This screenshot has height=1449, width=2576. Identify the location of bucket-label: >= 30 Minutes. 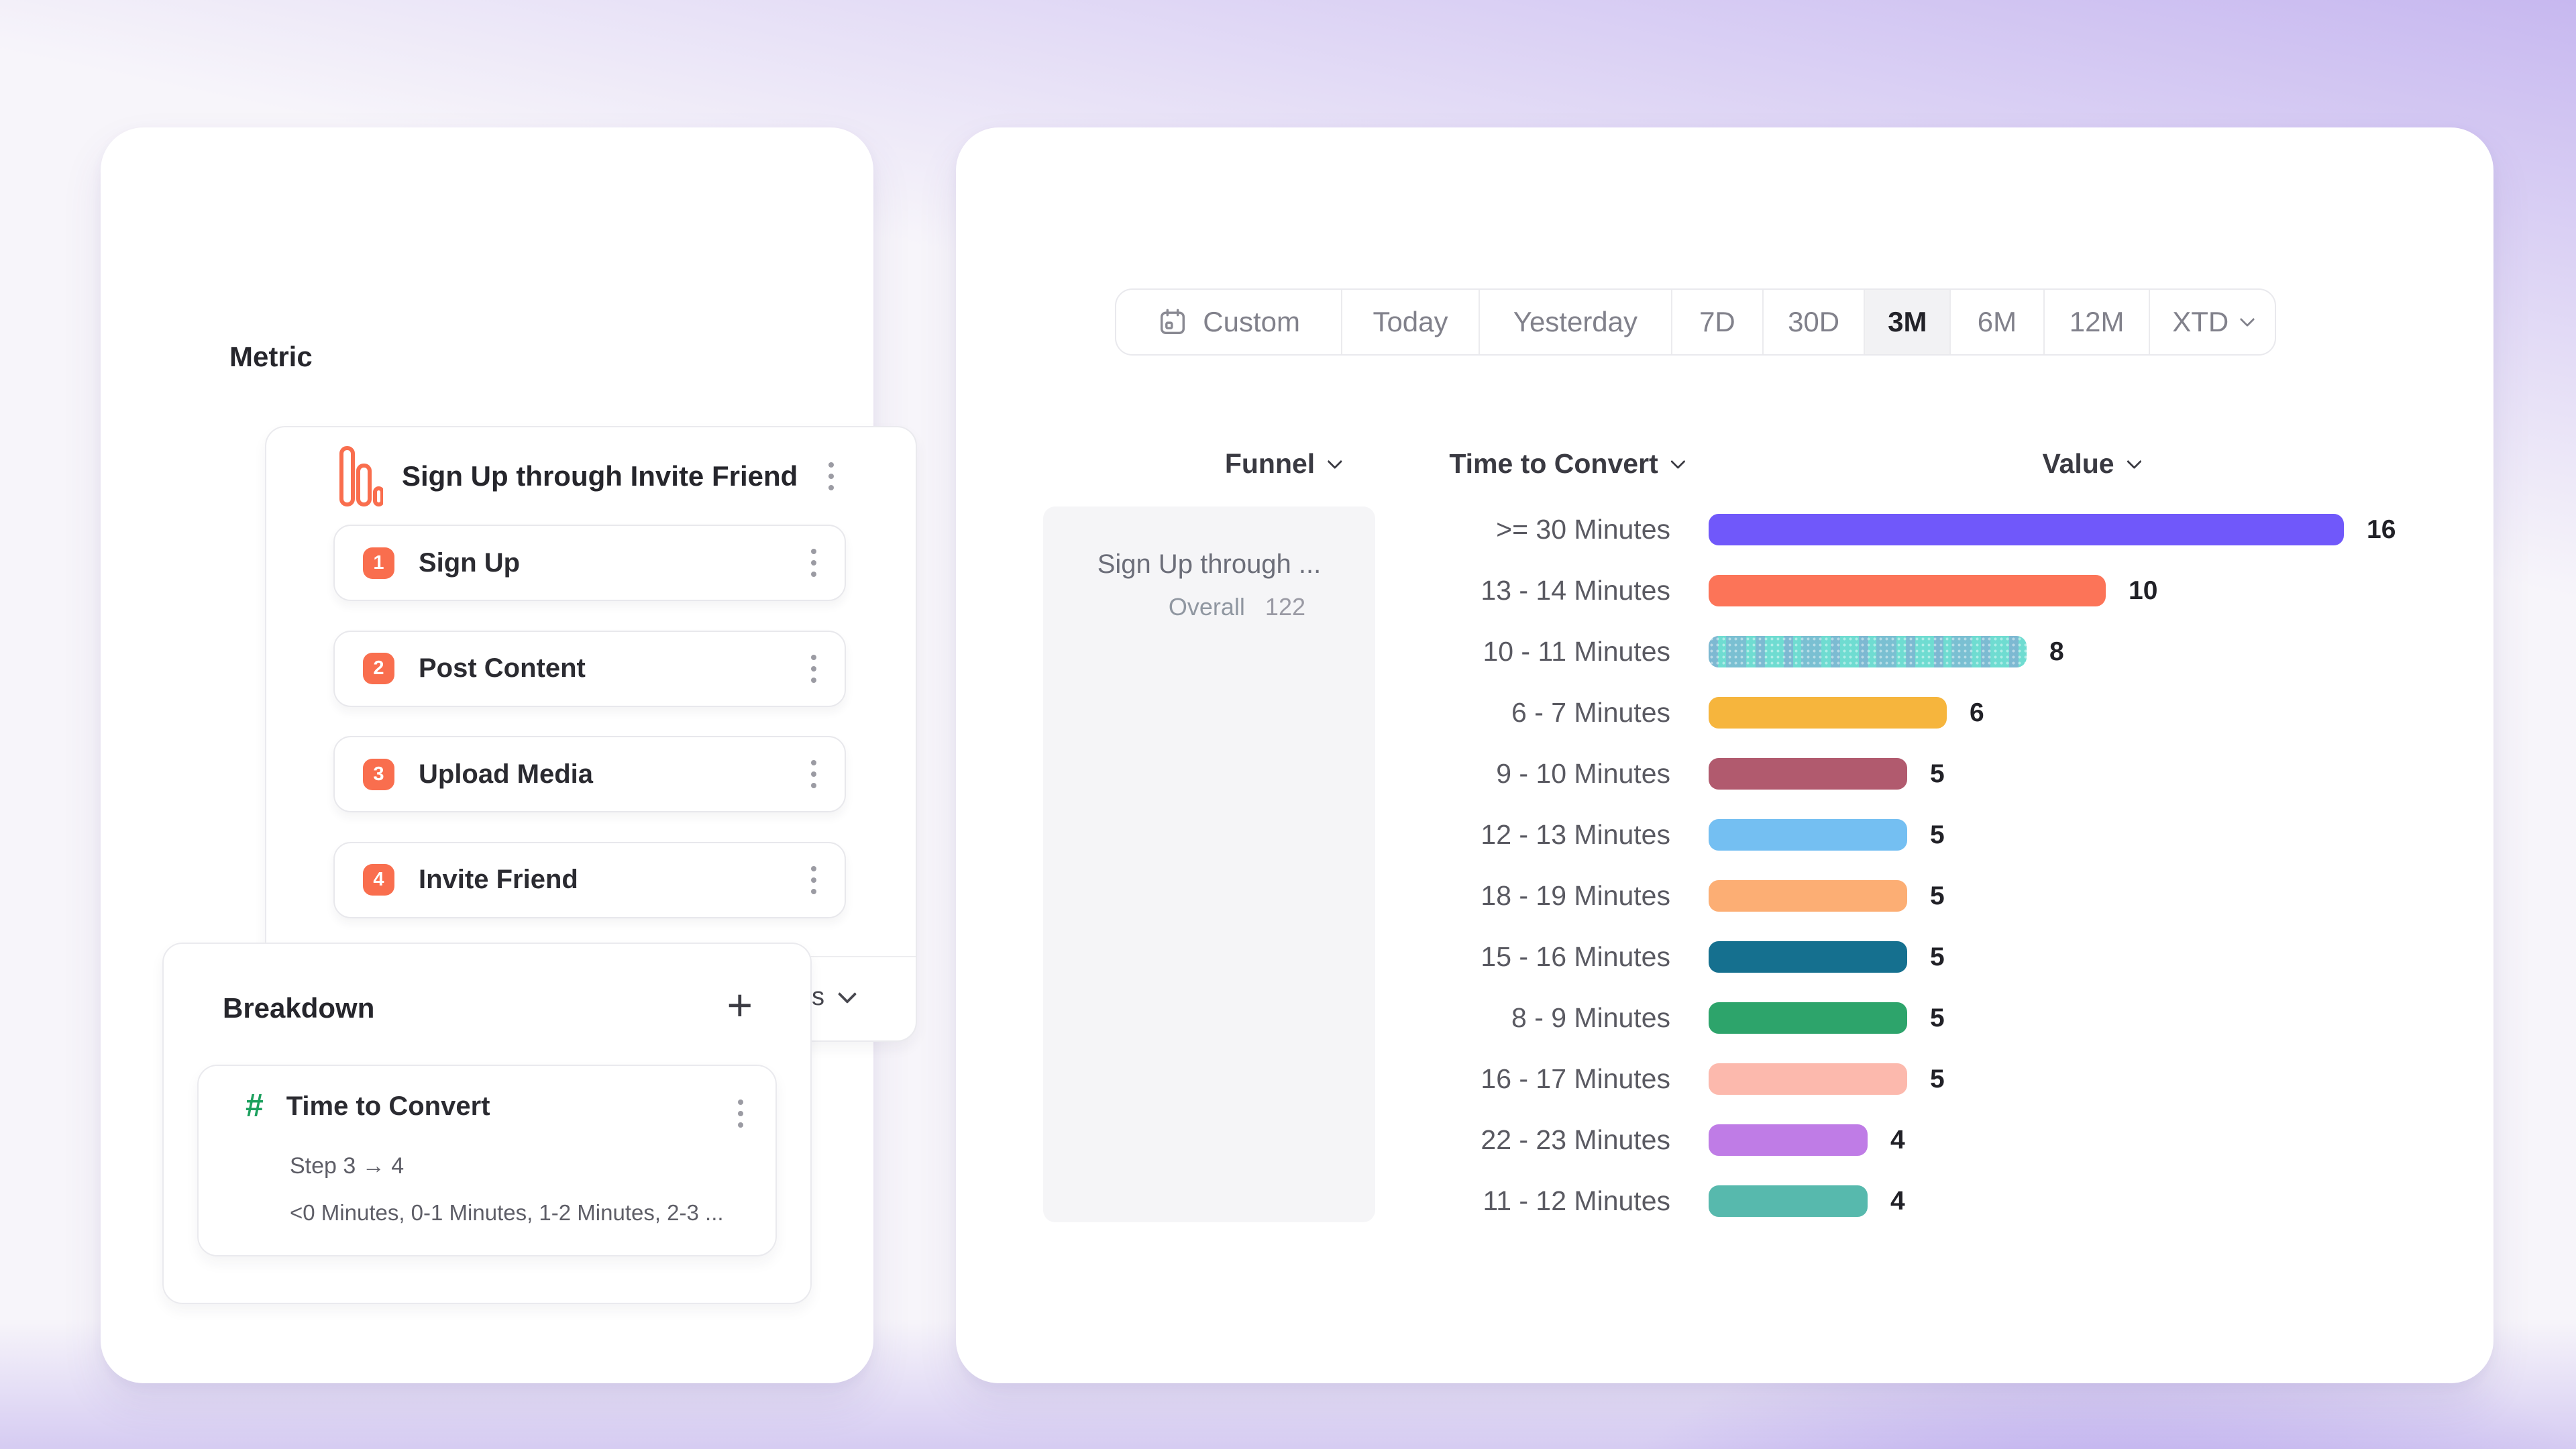
(1583, 529).